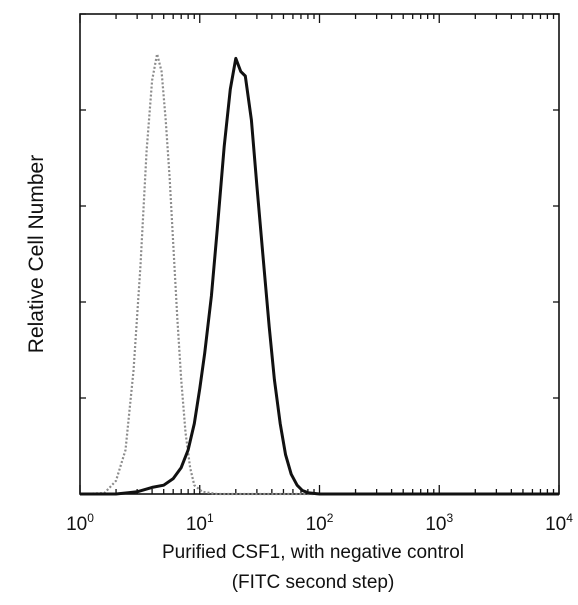 The width and height of the screenshot is (578, 605). I want to click on x-axis-title: Purified CSF1, with negative control, so click(313, 552).